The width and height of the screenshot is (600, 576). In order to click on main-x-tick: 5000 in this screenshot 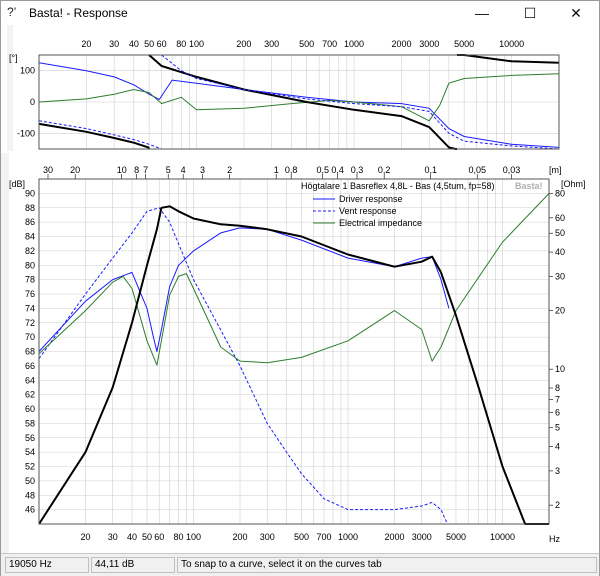, I will do `click(456, 537)`.